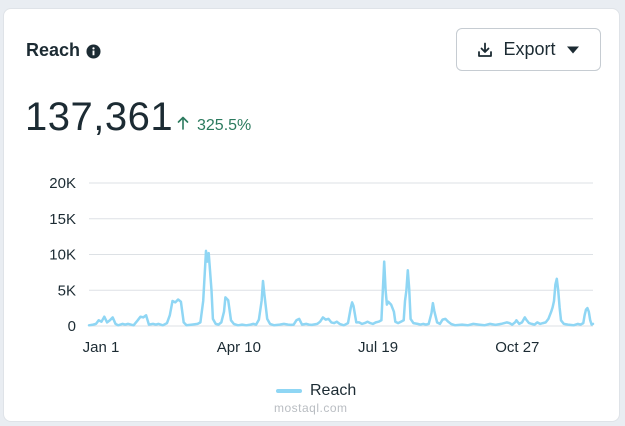 The width and height of the screenshot is (625, 426). I want to click on metric-change-value: 325.5%, so click(224, 125).